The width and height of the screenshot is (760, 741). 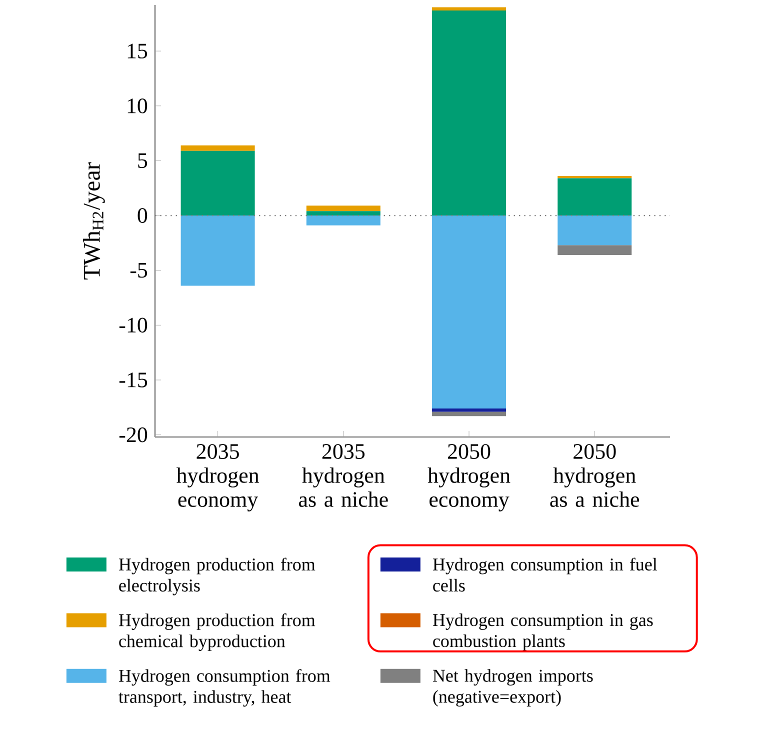 I want to click on y-tick-label: 5, so click(x=143, y=160).